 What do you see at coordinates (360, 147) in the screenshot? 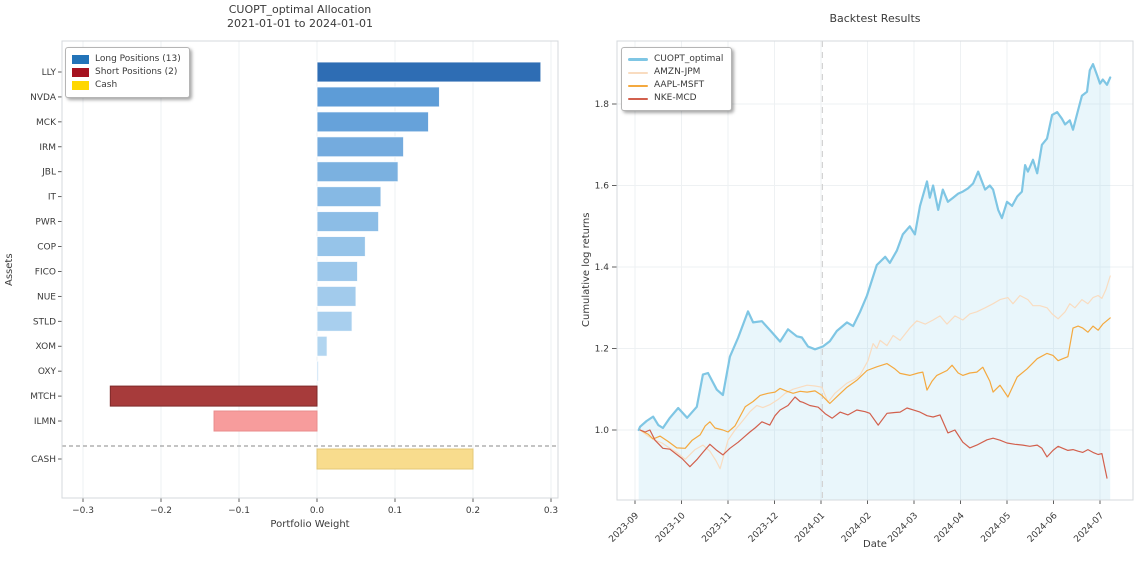
I see `bar-IRM` at bounding box center [360, 147].